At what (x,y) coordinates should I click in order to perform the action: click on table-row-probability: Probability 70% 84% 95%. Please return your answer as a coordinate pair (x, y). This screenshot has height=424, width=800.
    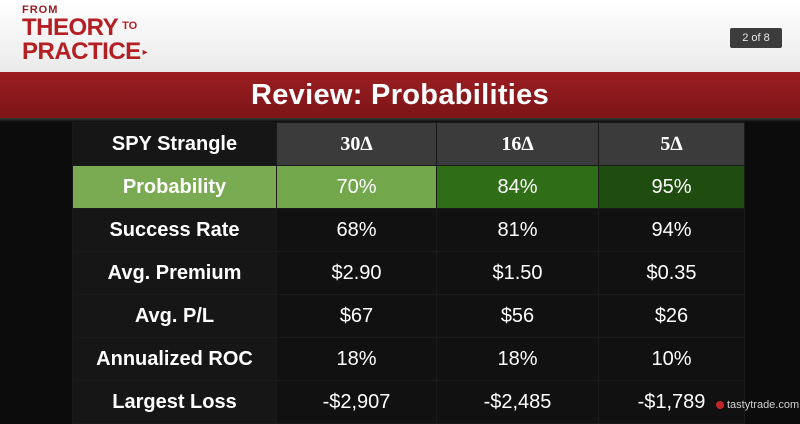
    Looking at the image, I should click on (408, 187).